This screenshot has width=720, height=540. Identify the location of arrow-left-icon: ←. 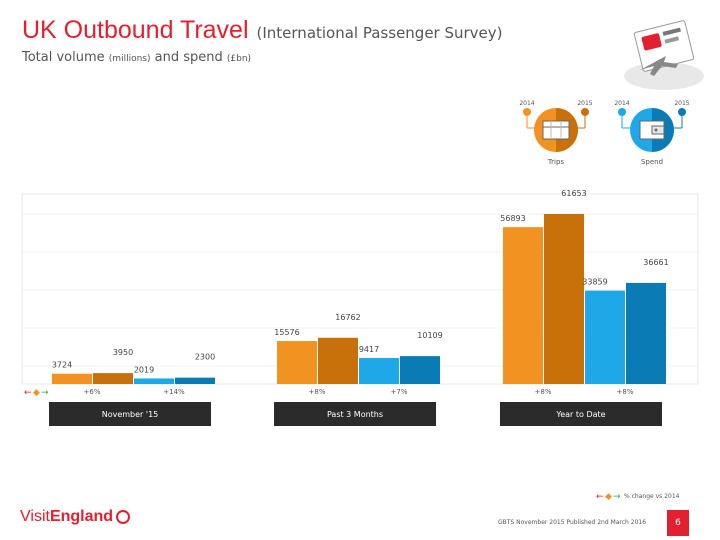
(28, 393).